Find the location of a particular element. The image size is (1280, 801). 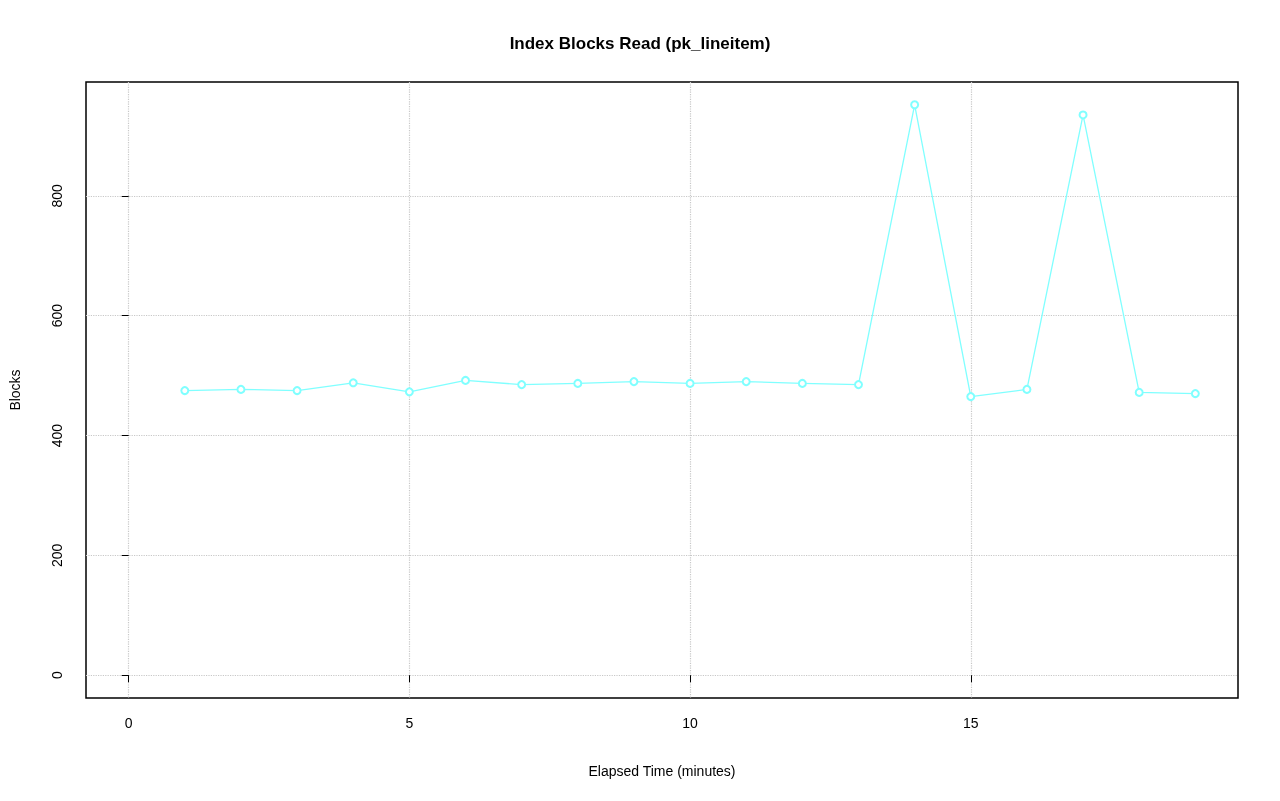

chart-title: Index Blocks Read (pk_lineitem) is located at coordinates (640, 43).